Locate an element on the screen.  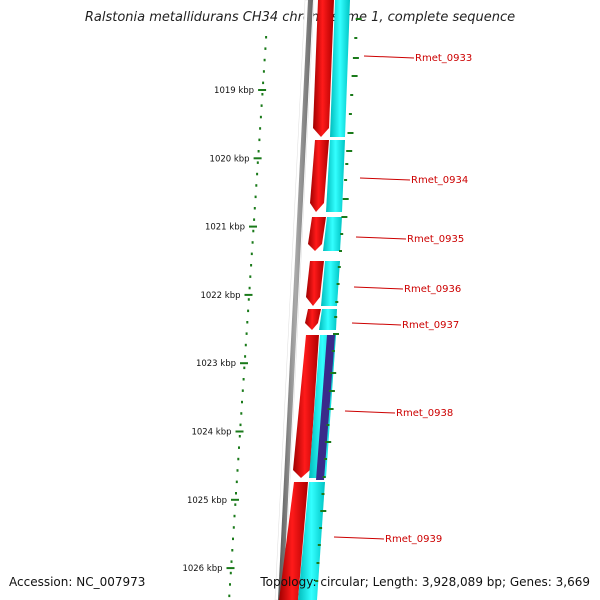
scale-tick-label: 1026 kbp is located at coordinates (202, 569).